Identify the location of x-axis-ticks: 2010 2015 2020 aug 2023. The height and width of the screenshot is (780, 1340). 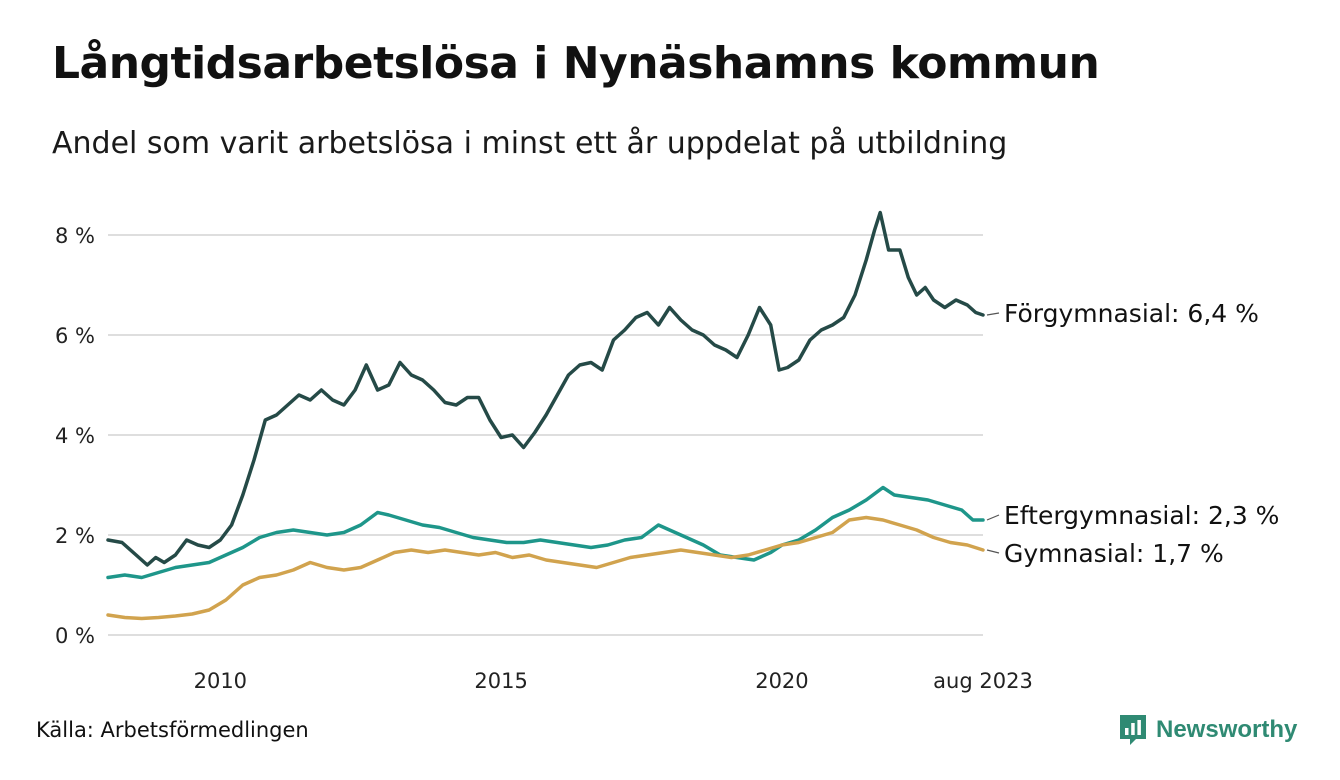
(613, 681).